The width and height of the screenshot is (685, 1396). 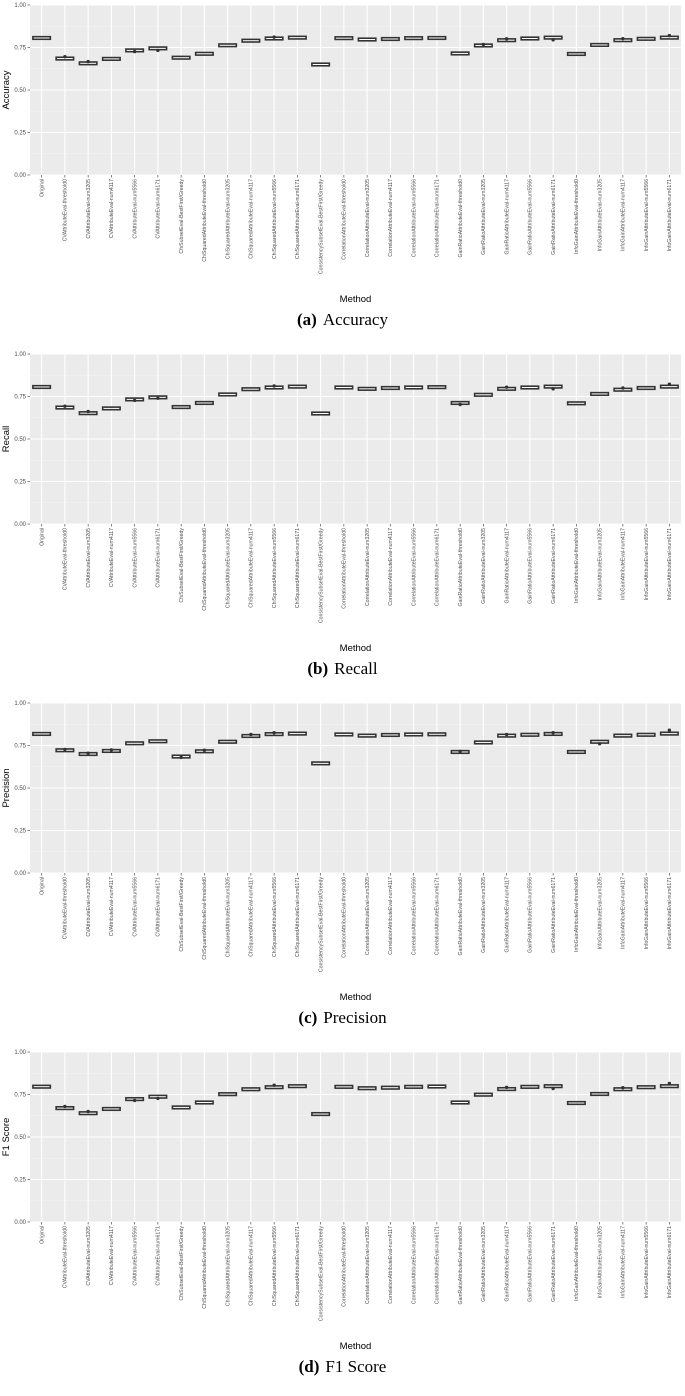 I want to click on box-ChiSquaredAttributeEval-threshold0, so click(x=204, y=53).